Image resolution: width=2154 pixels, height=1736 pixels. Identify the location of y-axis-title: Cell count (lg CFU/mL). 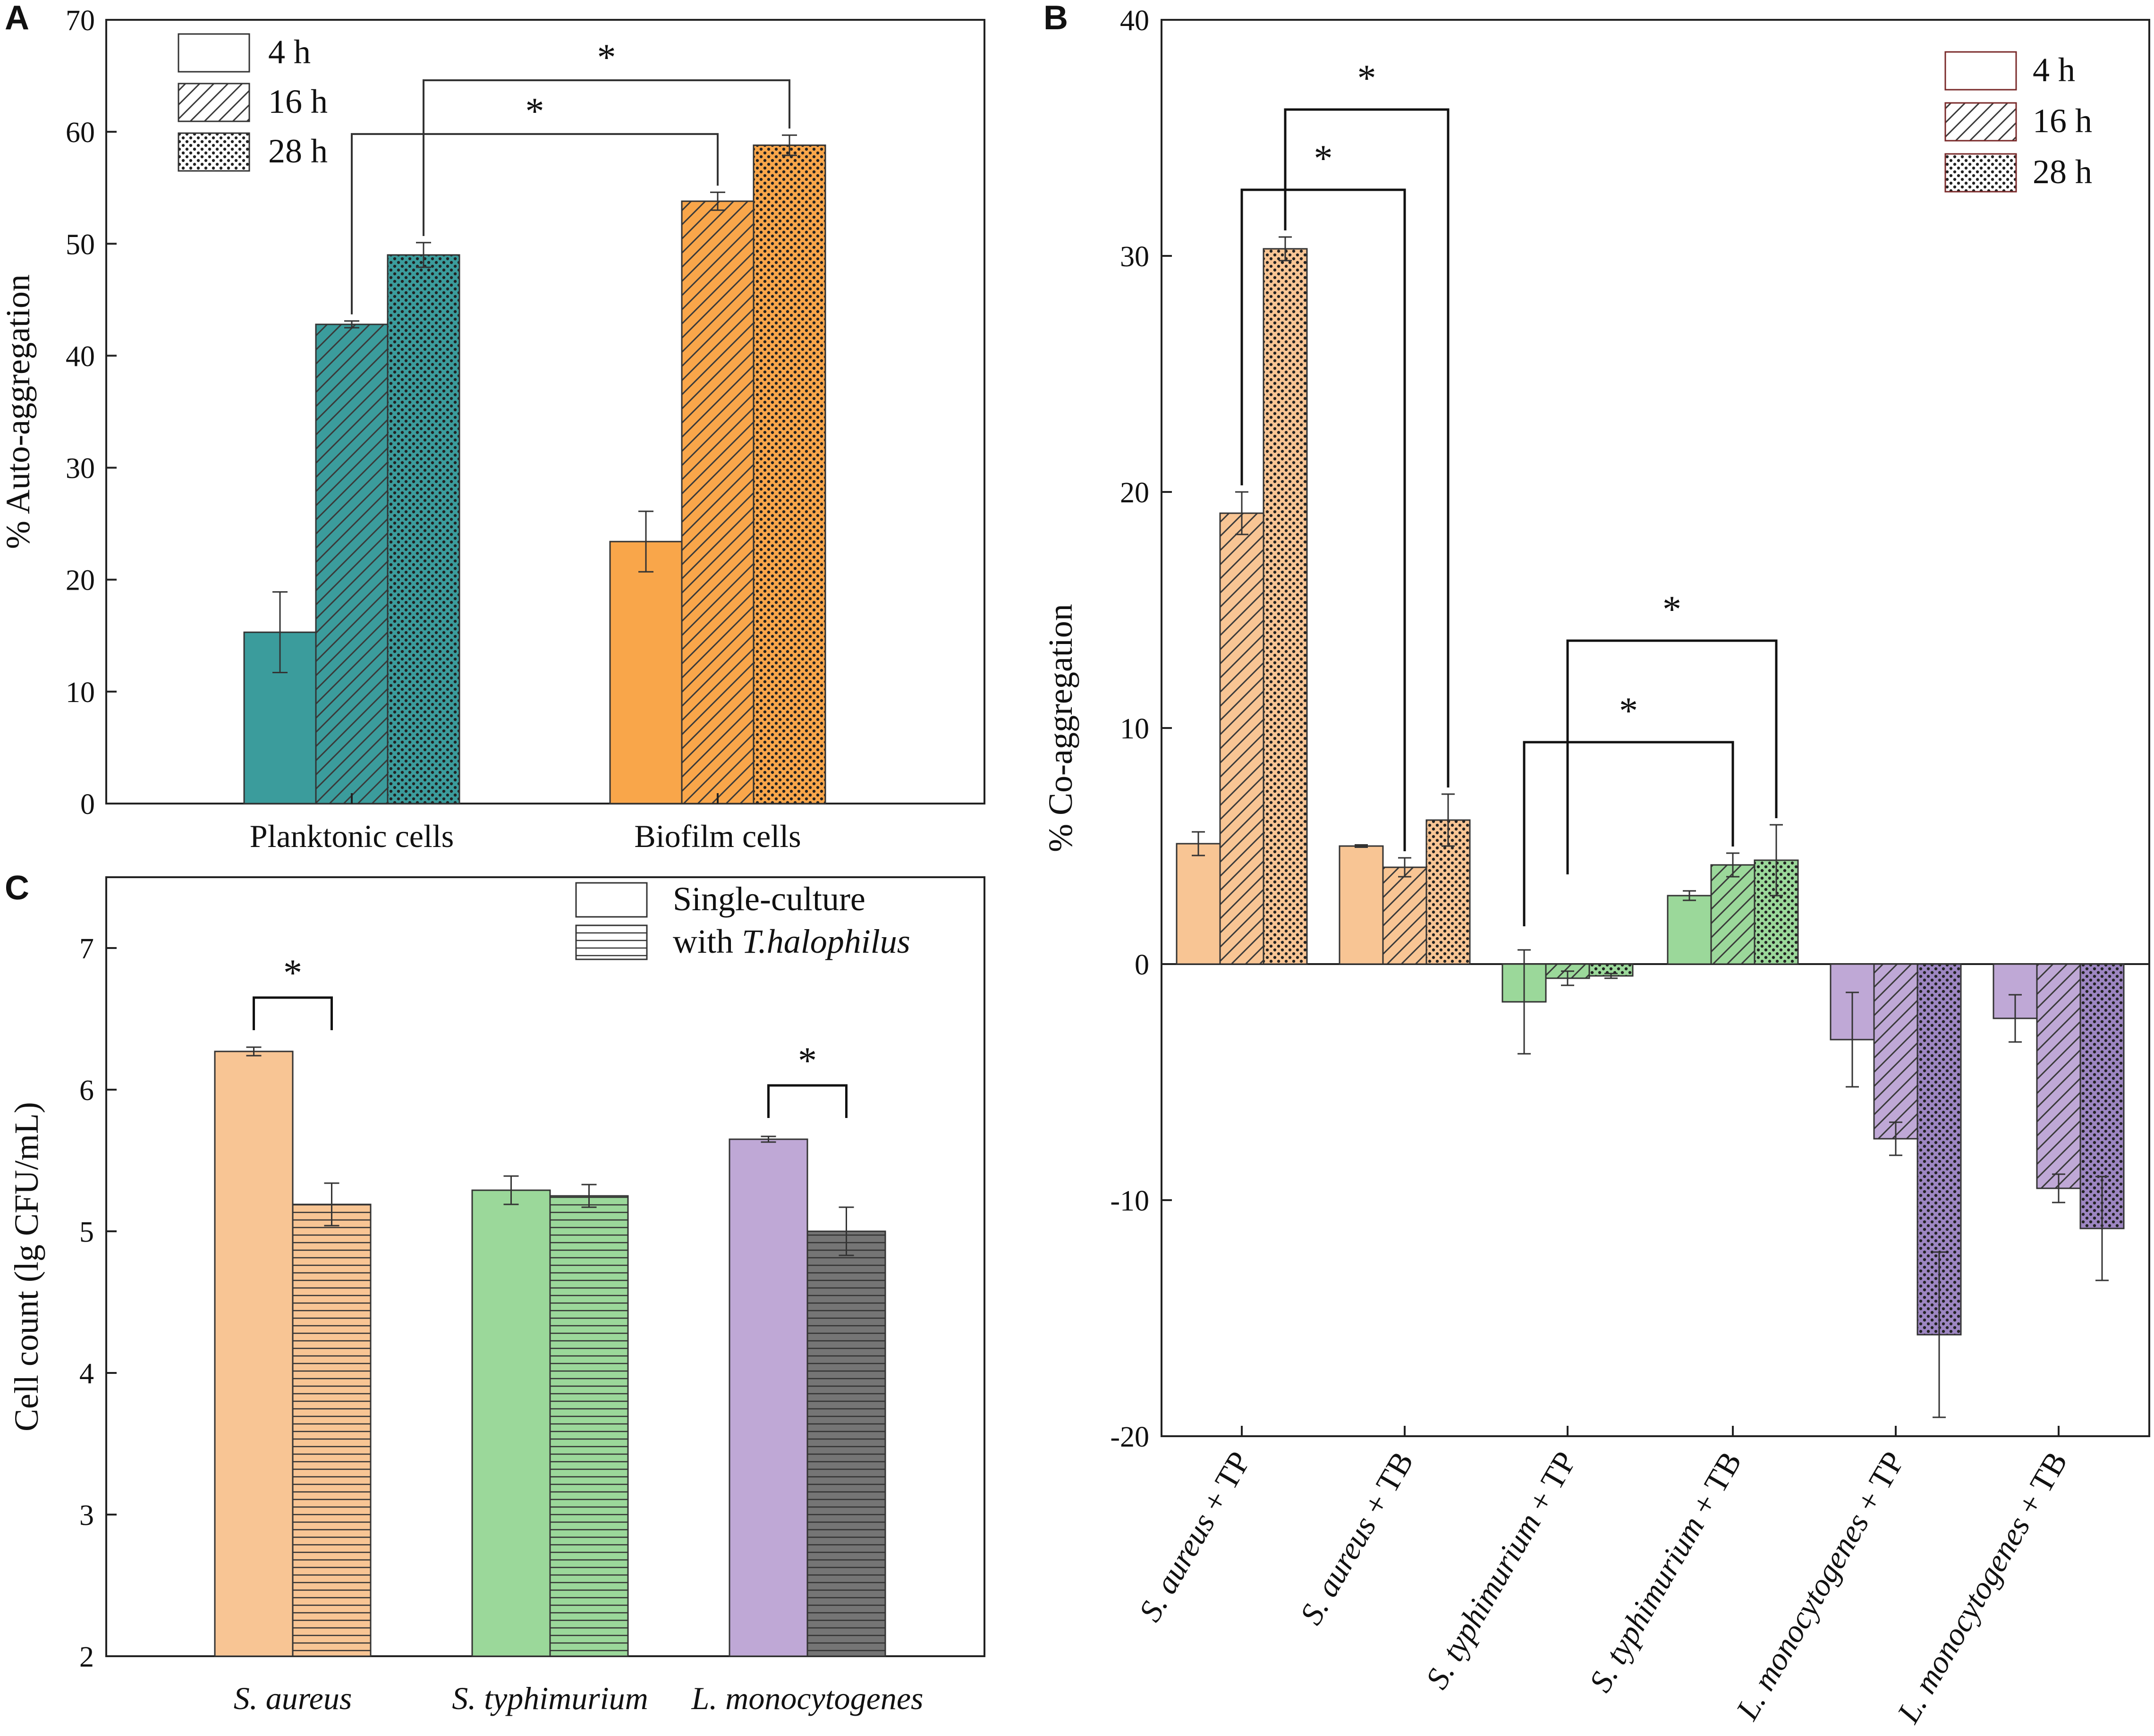
(27, 1266).